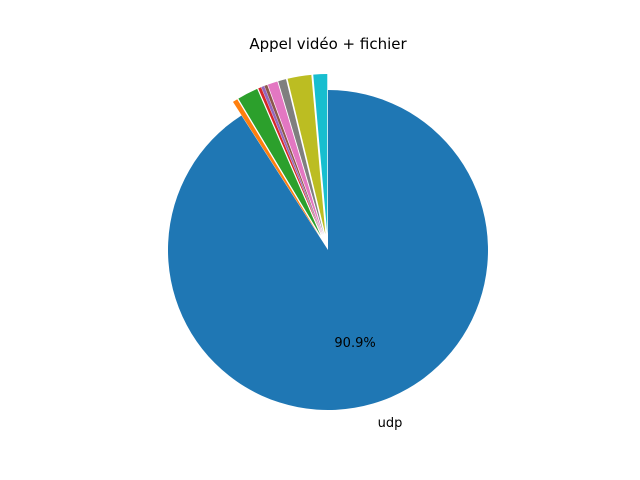  I want to click on slice-category-label: udp, so click(390, 423).